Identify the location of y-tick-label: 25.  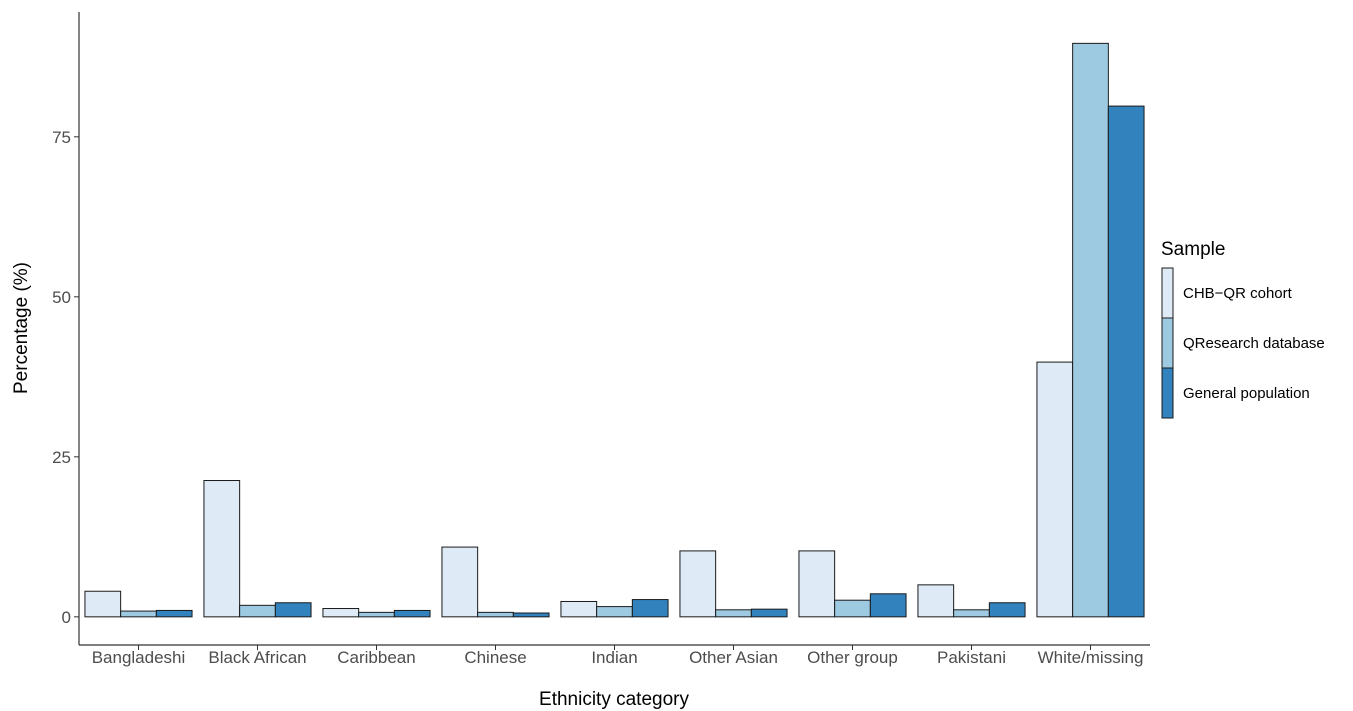
(61, 457).